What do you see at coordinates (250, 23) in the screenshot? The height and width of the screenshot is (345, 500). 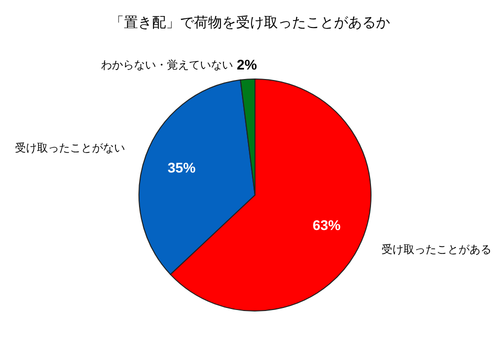 I see `chart-title: 「置き配」で荷物を受け取ったことがあるか` at bounding box center [250, 23].